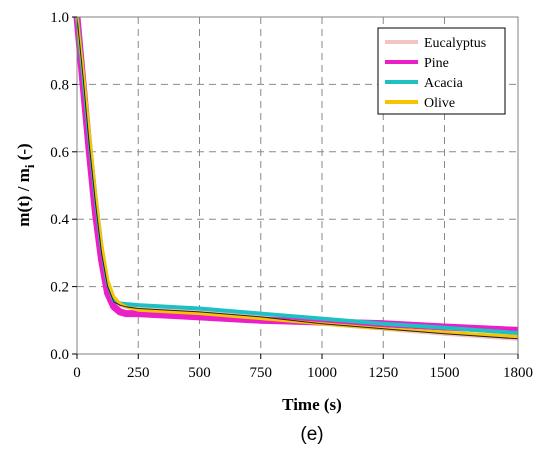 The width and height of the screenshot is (550, 456). I want to click on x-tick-label: 750, so click(261, 373).